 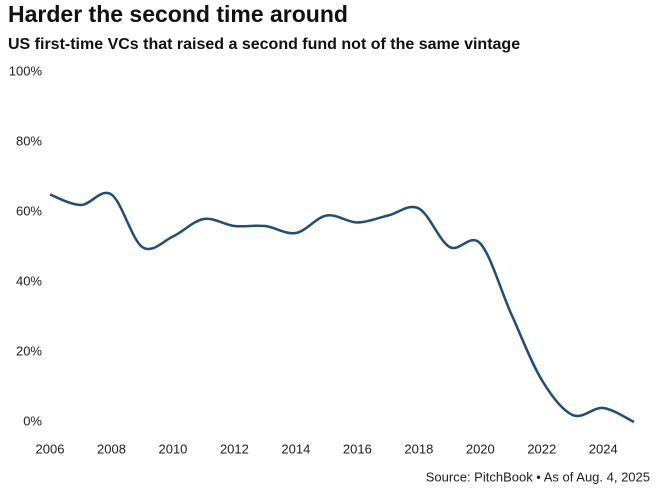 I want to click on y-tick-label: 60%, so click(x=29, y=210).